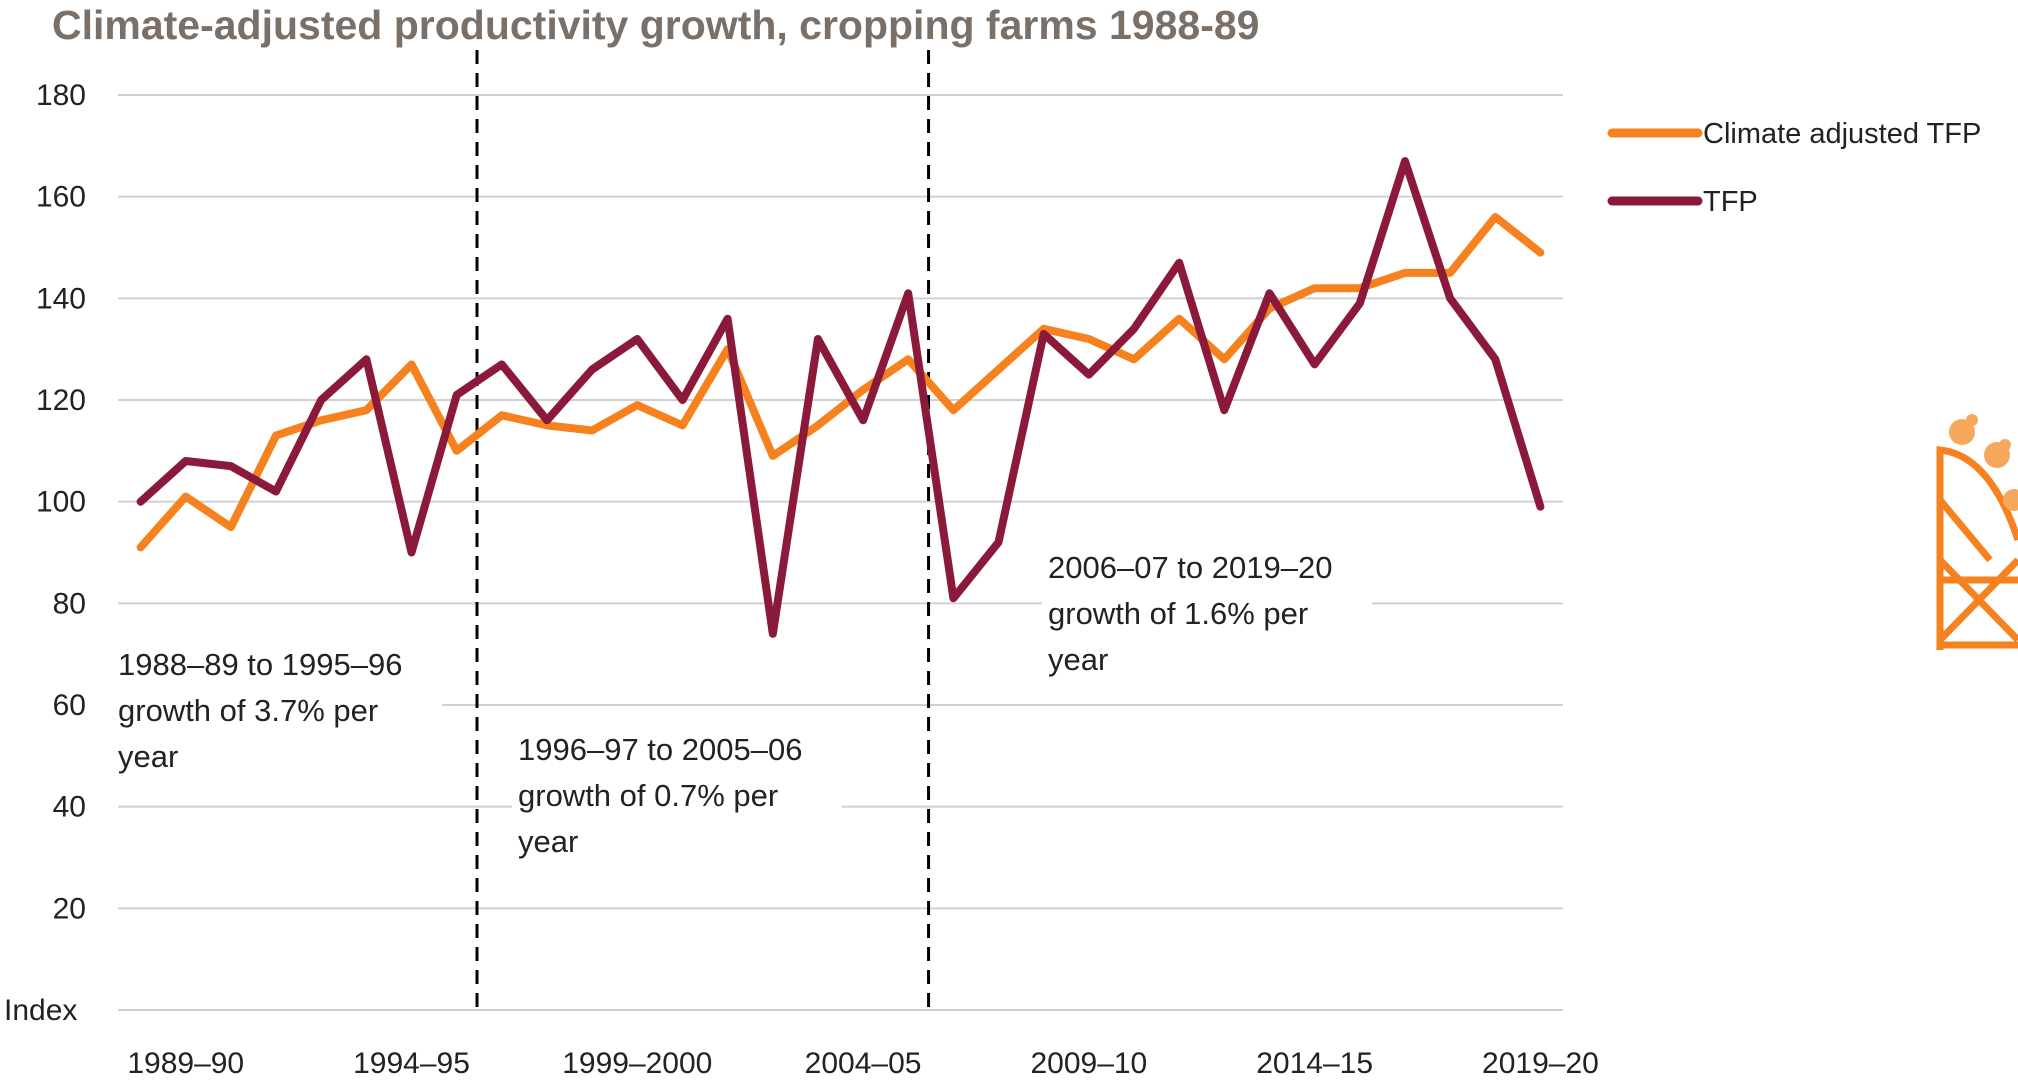 Image resolution: width=2018 pixels, height=1081 pixels. Describe the element at coordinates (185, 1063) in the screenshot. I see `x-tick-label: 1989–90` at that location.